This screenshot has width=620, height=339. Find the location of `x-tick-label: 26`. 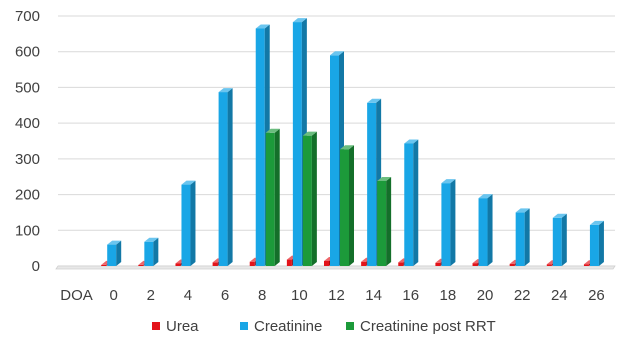

x-tick-label: 26 is located at coordinates (596, 295).